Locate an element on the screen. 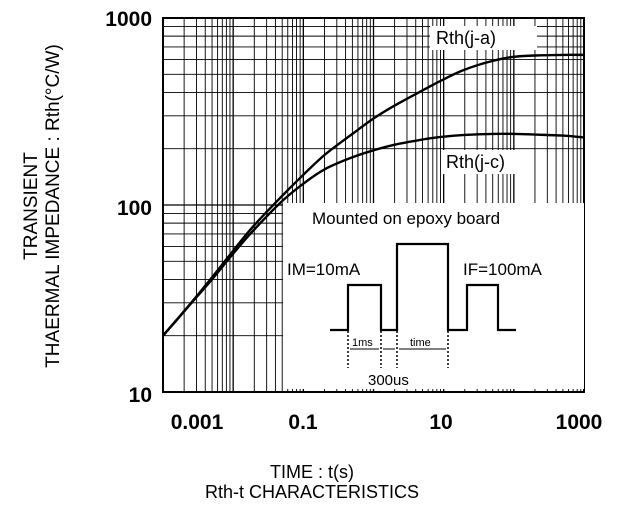  chart-title: Rth-t CHARACTERISTICS is located at coordinates (312, 492).